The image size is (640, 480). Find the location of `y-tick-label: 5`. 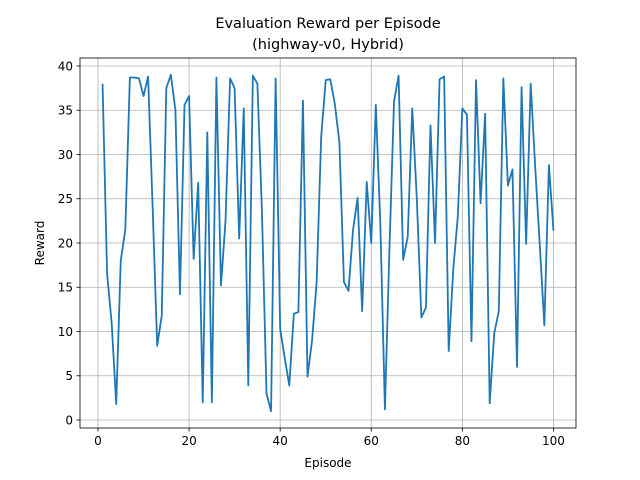

y-tick-label: 5 is located at coordinates (69, 376).